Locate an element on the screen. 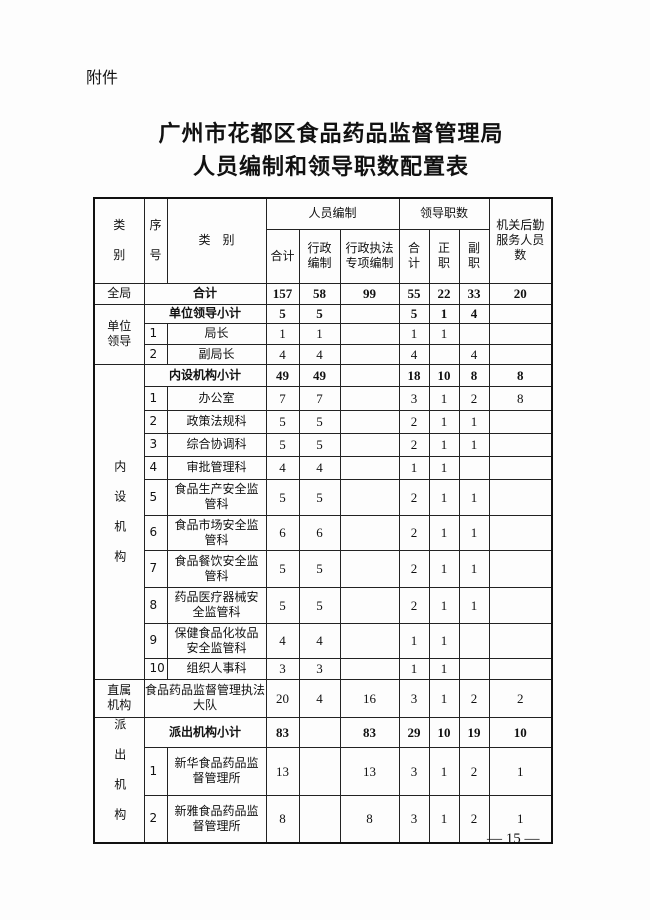 The image size is (650, 920). header-lead-deputy: 副职 is located at coordinates (474, 256).